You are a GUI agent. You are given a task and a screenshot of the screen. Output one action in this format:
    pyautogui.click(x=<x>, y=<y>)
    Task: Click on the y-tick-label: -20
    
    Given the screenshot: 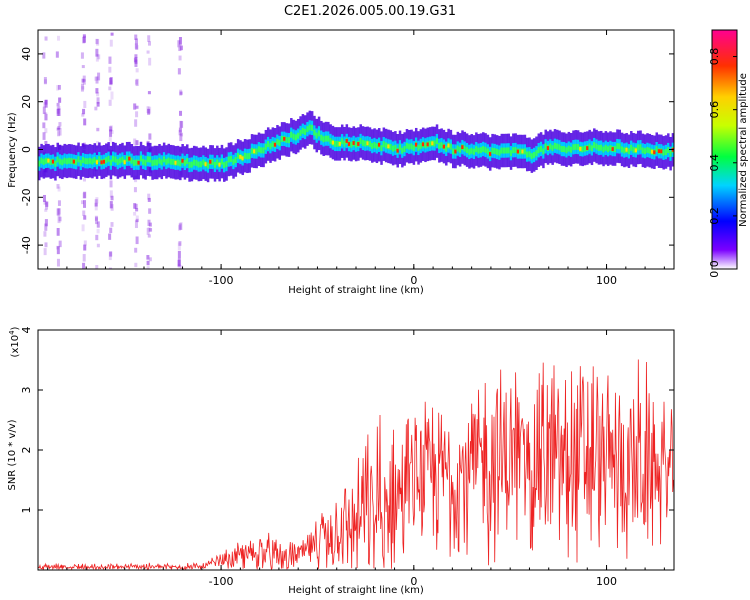 What is the action you would take?
    pyautogui.click(x=26, y=197)
    